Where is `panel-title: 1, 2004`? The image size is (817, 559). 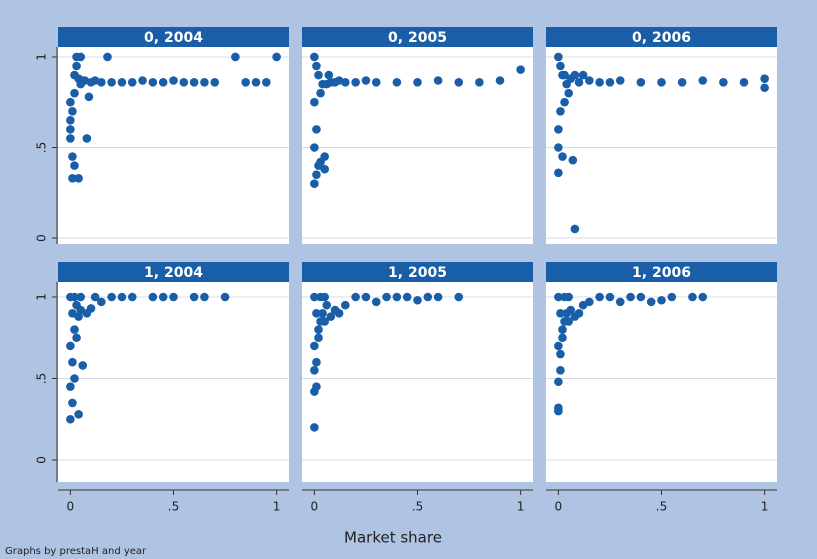
panel-title: 1, 2004 is located at coordinates (173, 273).